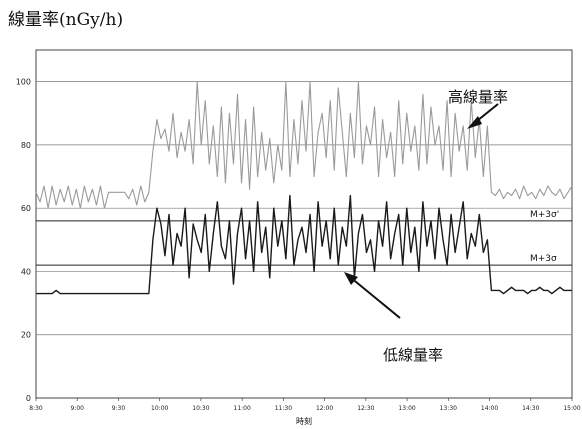  Describe the element at coordinates (23, 82) in the screenshot. I see `y-tick-label-100: 100` at that location.